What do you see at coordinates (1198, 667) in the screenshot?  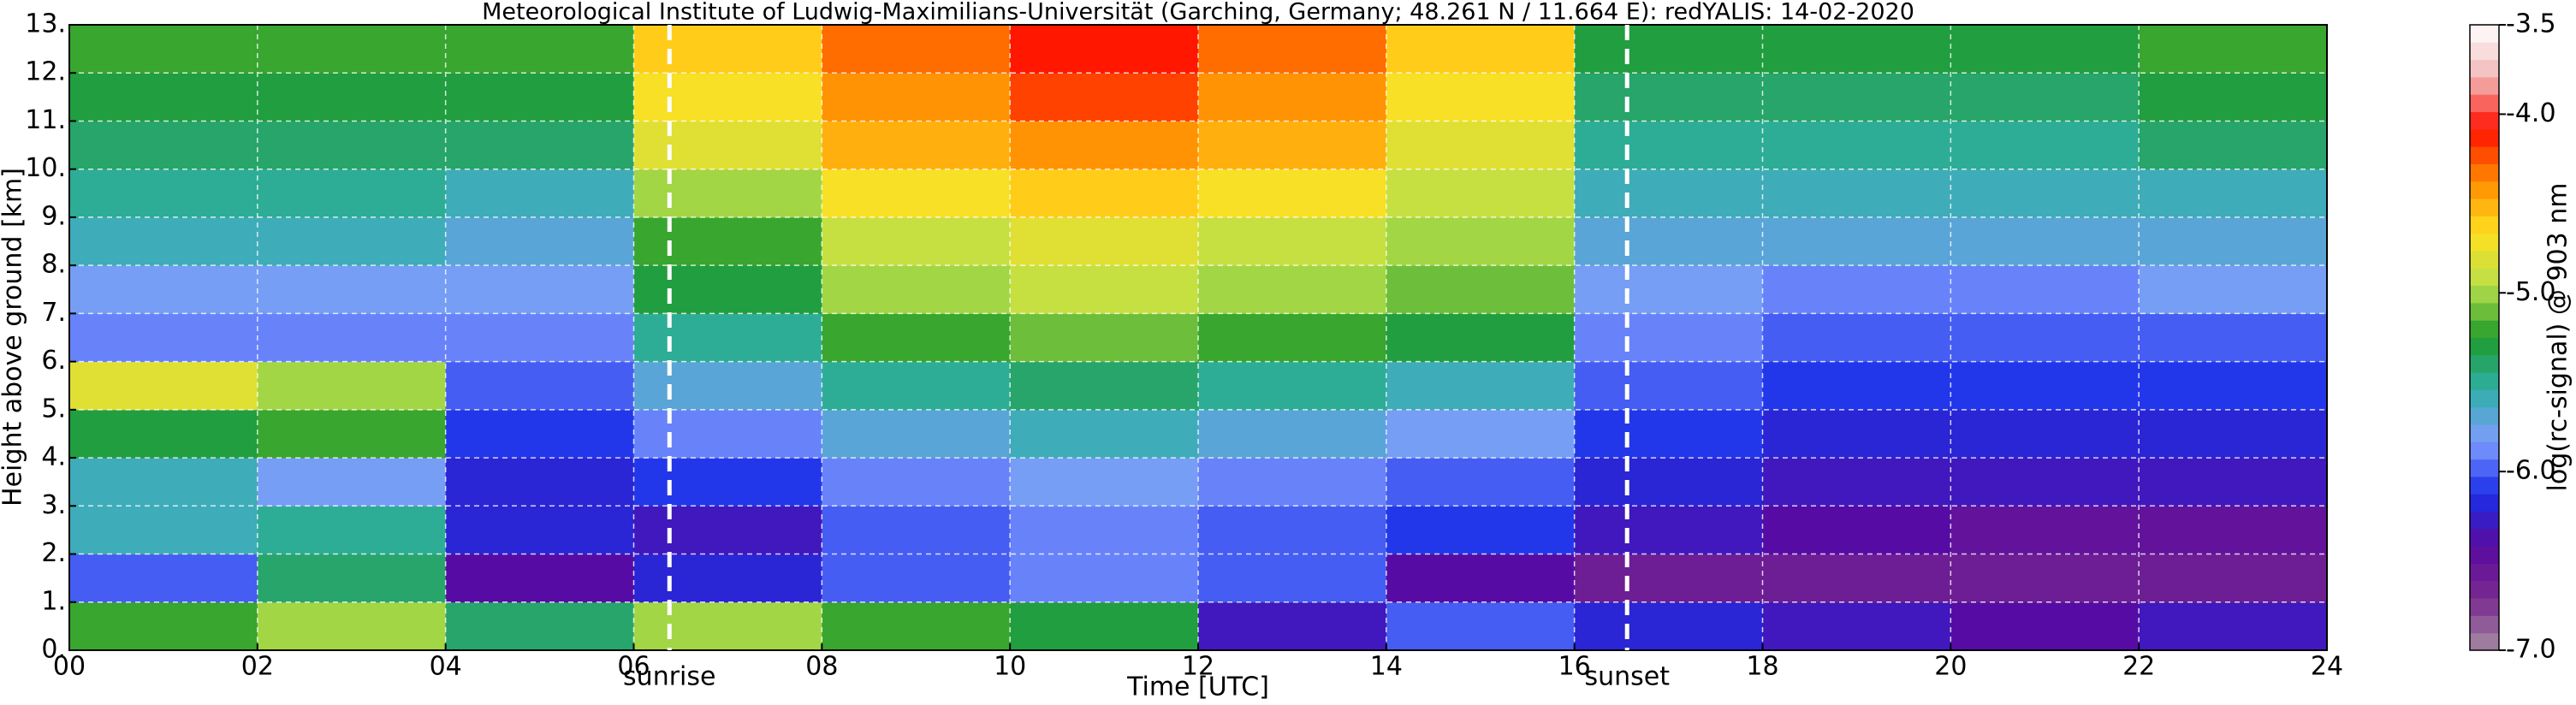 I see `x-tick-label: 12` at bounding box center [1198, 667].